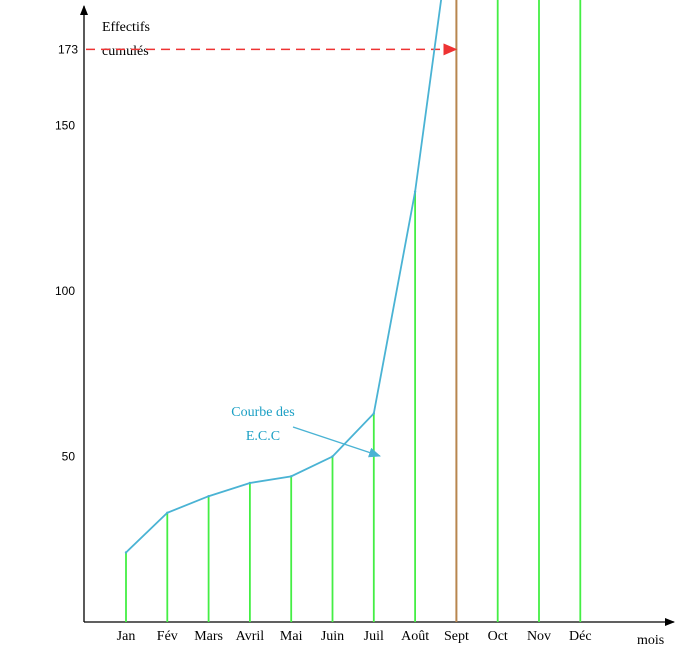  I want to click on reference-label: 173, so click(68, 49).